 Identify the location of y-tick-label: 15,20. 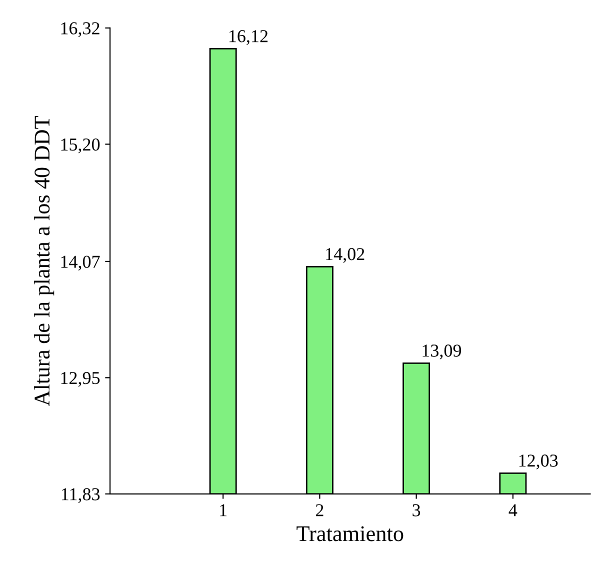
(80, 146).